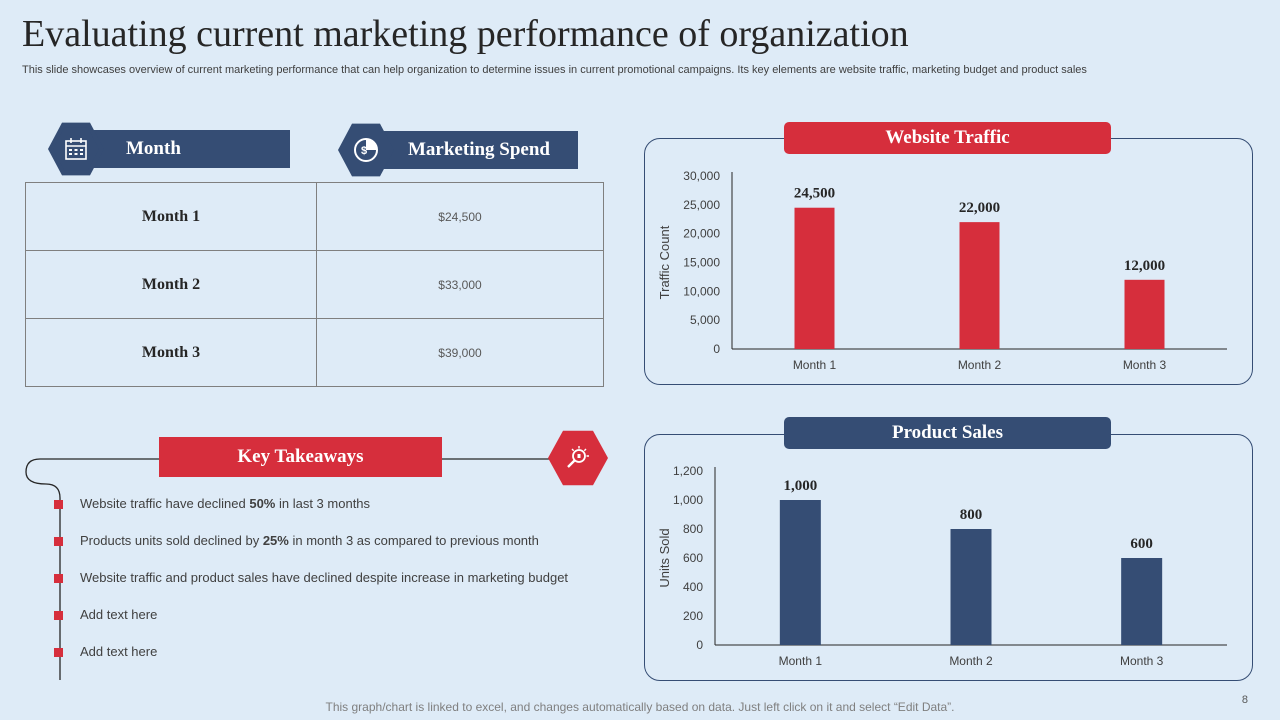 Image resolution: width=1280 pixels, height=720 pixels. Describe the element at coordinates (191, 149) in the screenshot. I see `month-header: Month` at that location.